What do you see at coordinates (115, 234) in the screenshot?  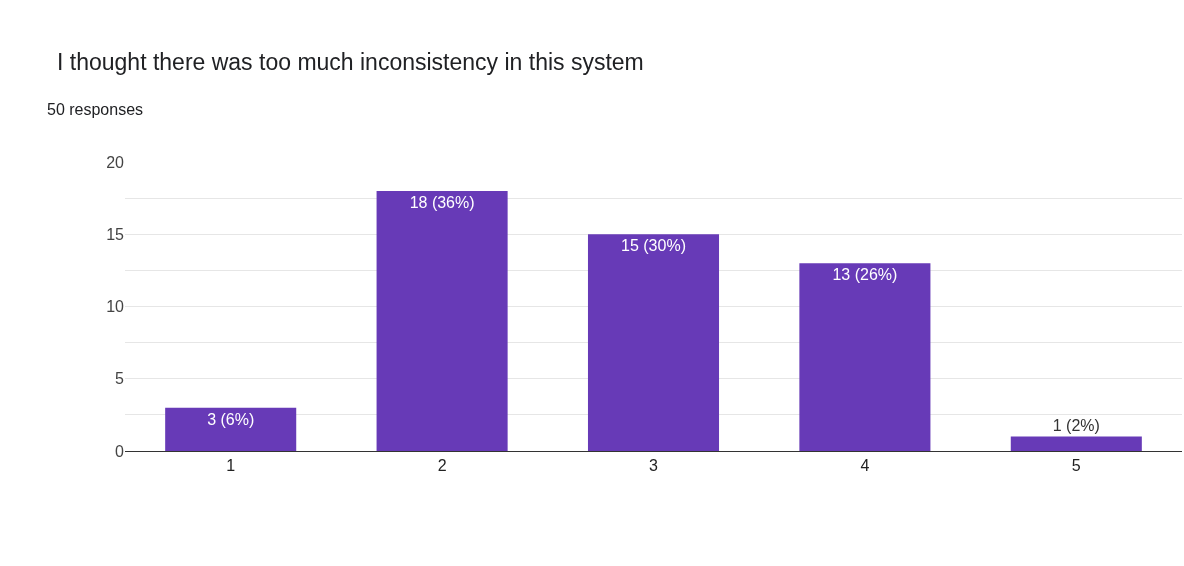 I see `y-tick-label: 15` at bounding box center [115, 234].